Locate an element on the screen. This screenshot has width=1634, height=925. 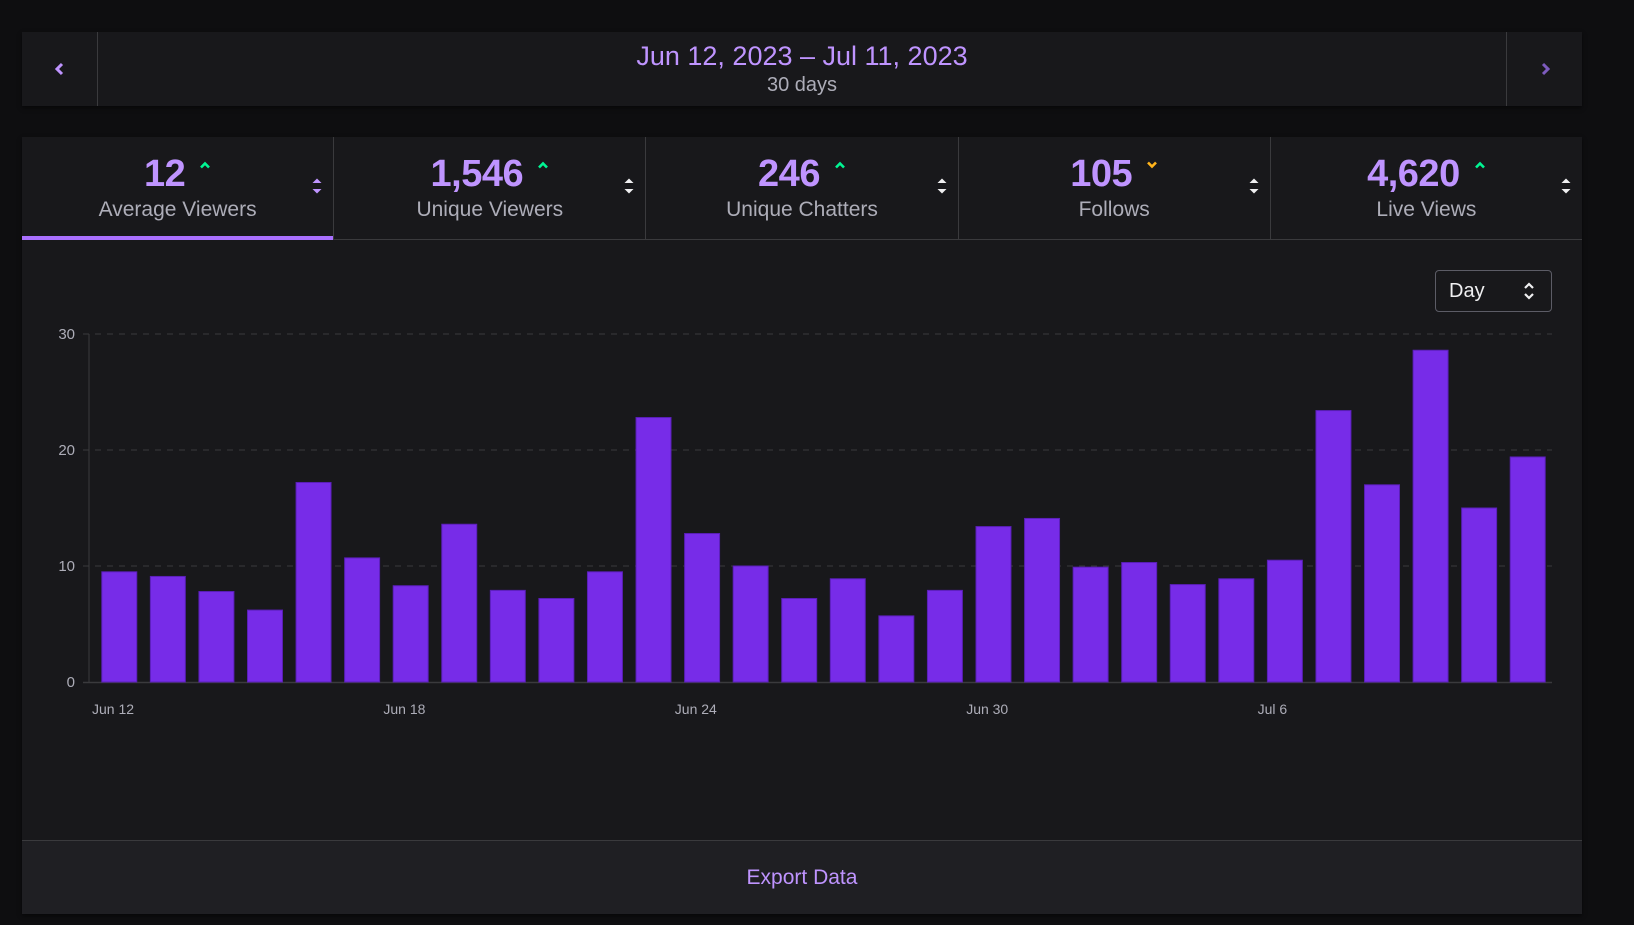
x-tick-label: Jun 18 is located at coordinates (404, 709).